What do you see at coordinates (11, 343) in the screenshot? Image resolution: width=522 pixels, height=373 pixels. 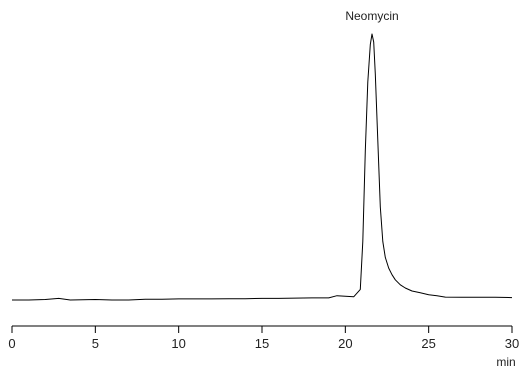 I see `x-tick-label-0: 0` at bounding box center [11, 343].